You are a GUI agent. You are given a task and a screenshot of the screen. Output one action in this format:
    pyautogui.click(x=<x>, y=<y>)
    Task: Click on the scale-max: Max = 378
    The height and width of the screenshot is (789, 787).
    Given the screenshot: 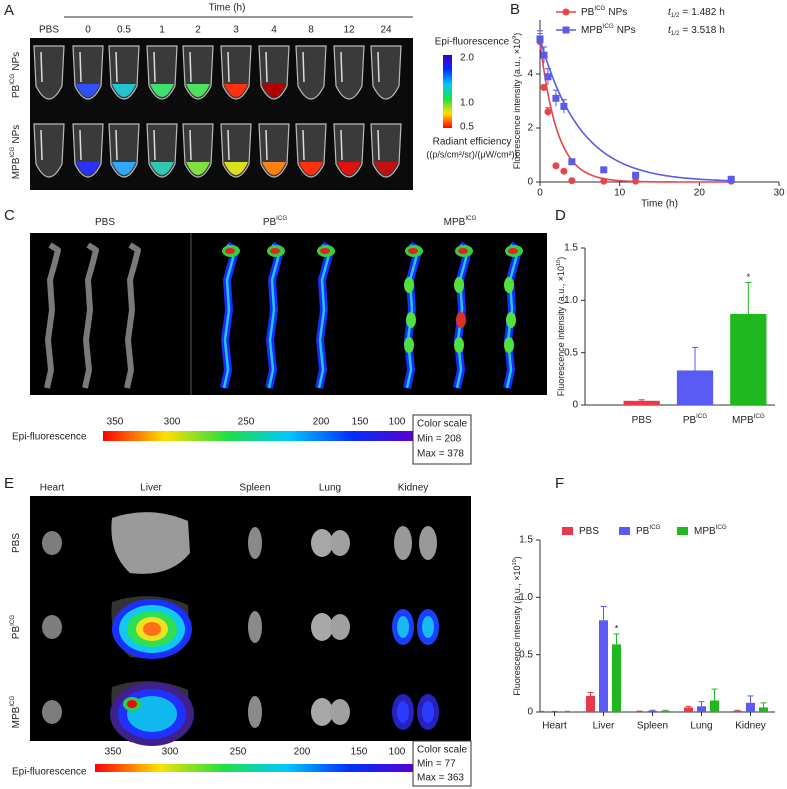 What is the action you would take?
    pyautogui.click(x=440, y=454)
    